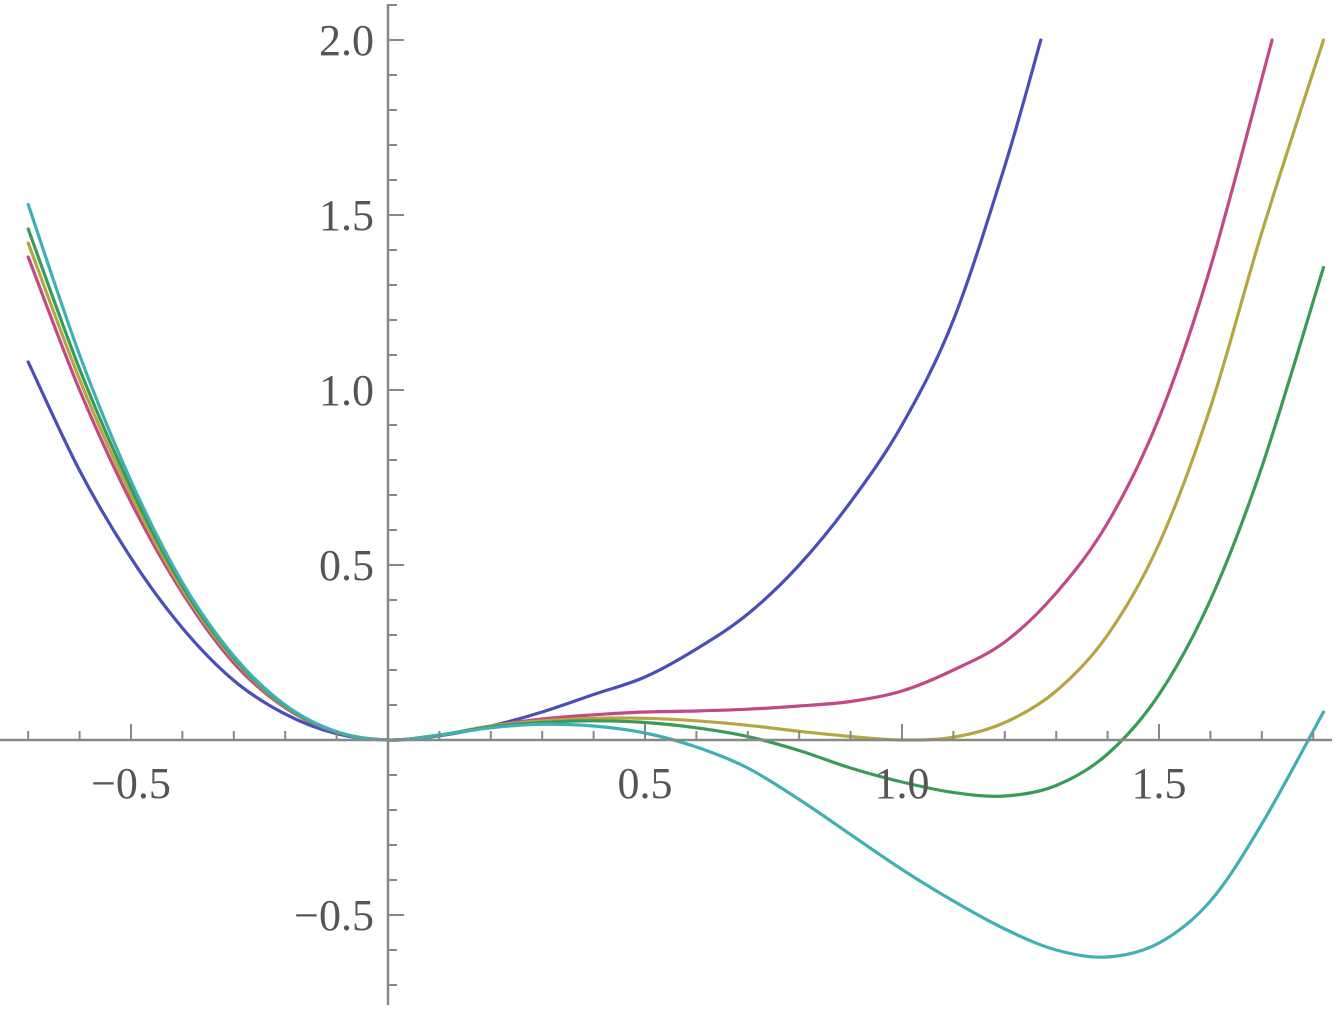 This screenshot has height=1015, width=1340. I want to click on y-tick-label: −0.5, so click(334, 915).